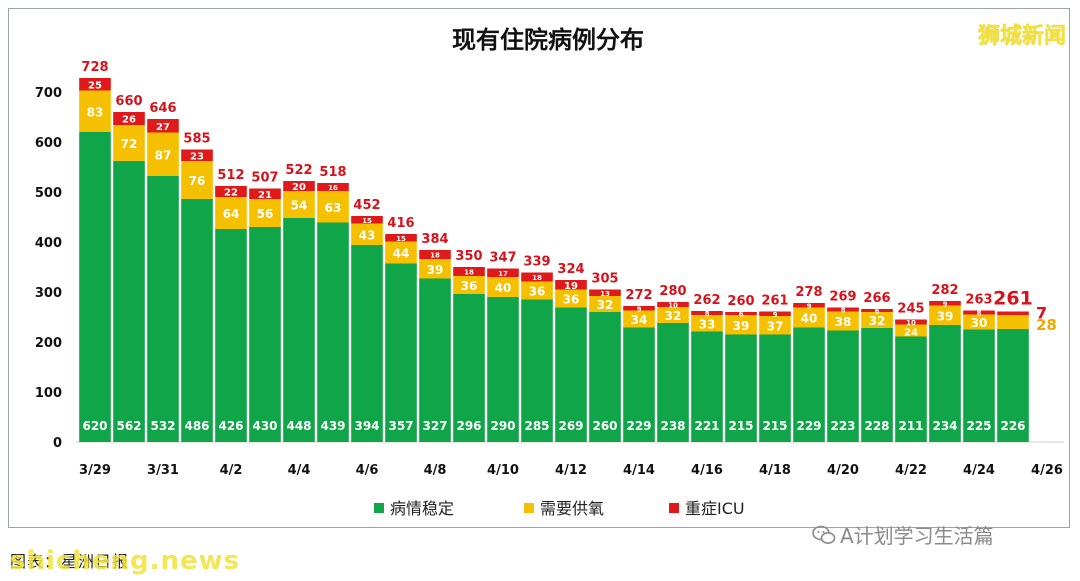  I want to click on data-label-icu: 26, so click(129, 120).